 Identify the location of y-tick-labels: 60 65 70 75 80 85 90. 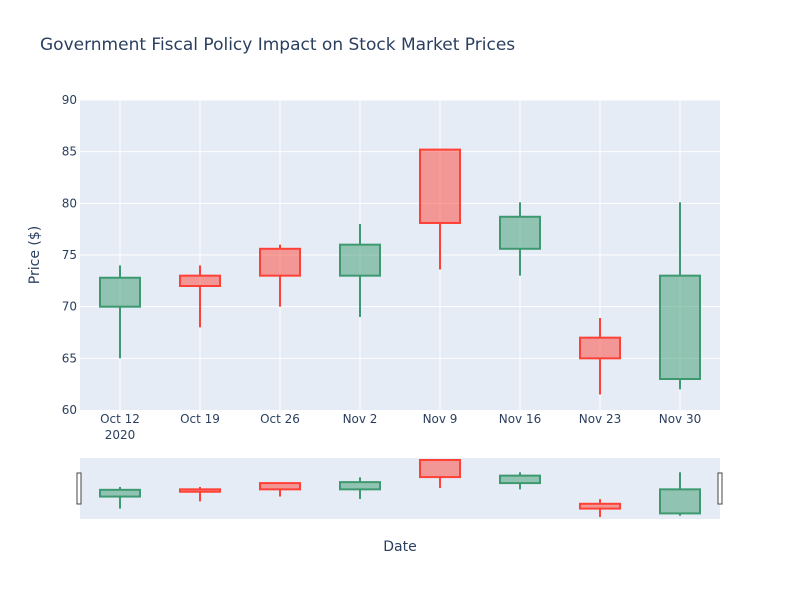
(69, 255).